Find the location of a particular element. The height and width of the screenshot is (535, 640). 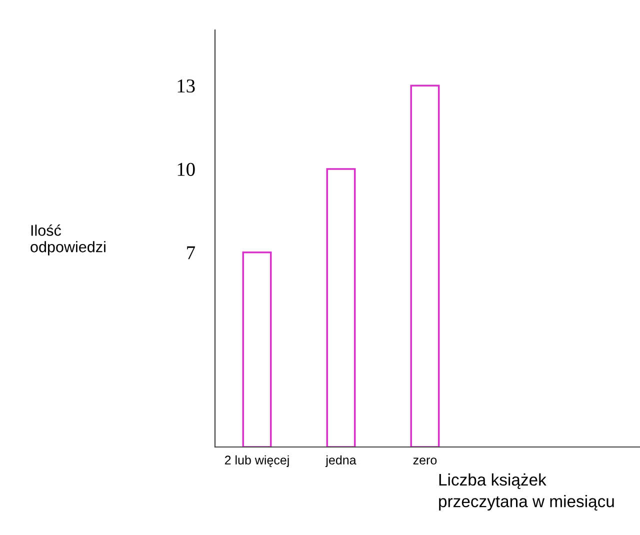

x-tick-label: zero is located at coordinates (425, 461).